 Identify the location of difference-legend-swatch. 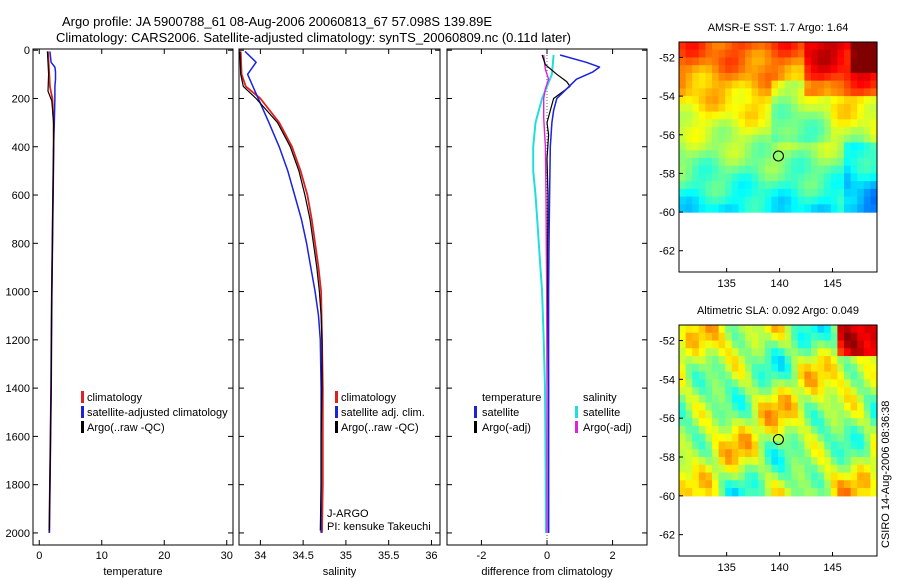
(576, 427).